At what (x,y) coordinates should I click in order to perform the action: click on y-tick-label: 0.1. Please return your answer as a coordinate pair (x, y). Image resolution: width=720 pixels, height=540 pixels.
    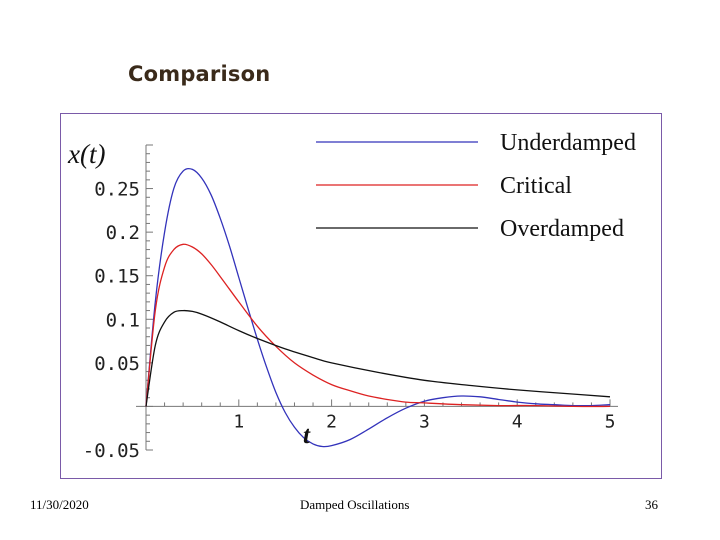
    Looking at the image, I should click on (123, 320).